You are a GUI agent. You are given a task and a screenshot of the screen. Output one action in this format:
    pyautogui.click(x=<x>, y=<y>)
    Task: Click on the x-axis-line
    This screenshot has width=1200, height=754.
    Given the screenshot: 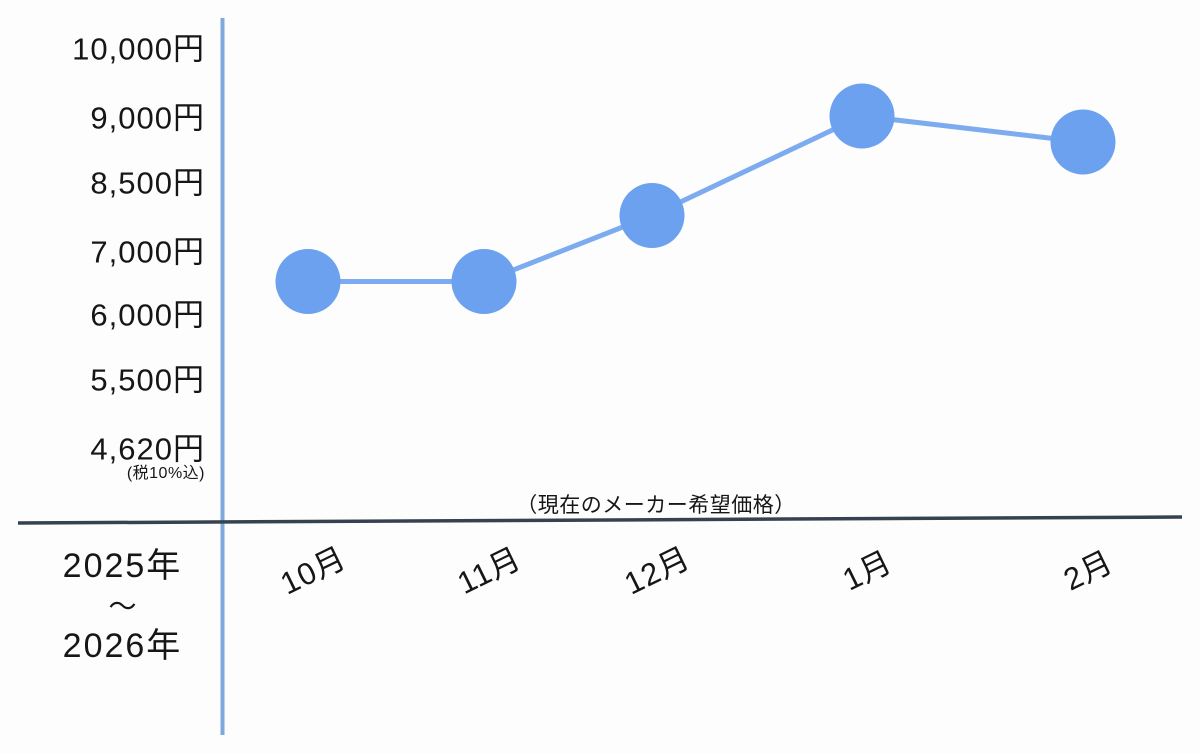 What is the action you would take?
    pyautogui.click(x=600, y=520)
    